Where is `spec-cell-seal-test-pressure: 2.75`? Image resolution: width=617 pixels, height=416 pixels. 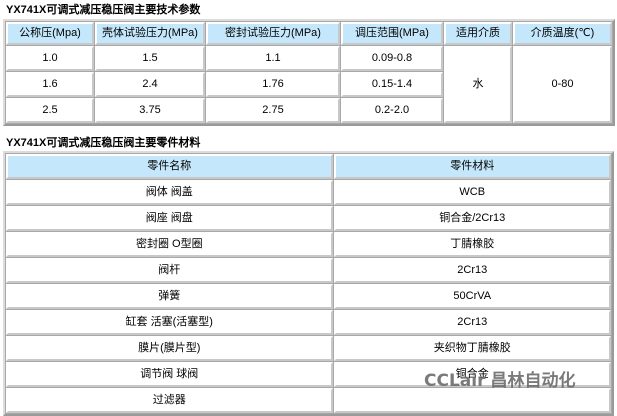 spec-cell-seal-test-pressure: 2.75 is located at coordinates (273, 110).